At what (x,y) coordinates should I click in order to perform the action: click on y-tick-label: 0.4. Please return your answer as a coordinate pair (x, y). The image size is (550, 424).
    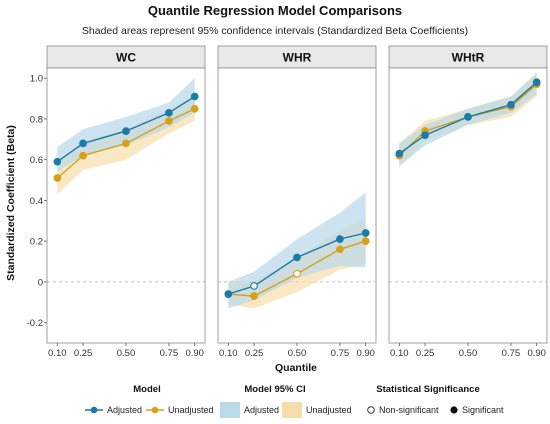
    Looking at the image, I should click on (36, 201).